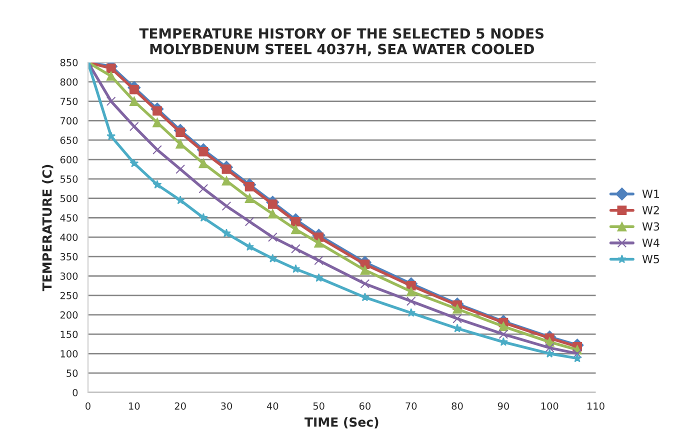 This screenshot has width=677, height=446. Describe the element at coordinates (365, 406) in the screenshot. I see `x-tick-label: 60` at that location.